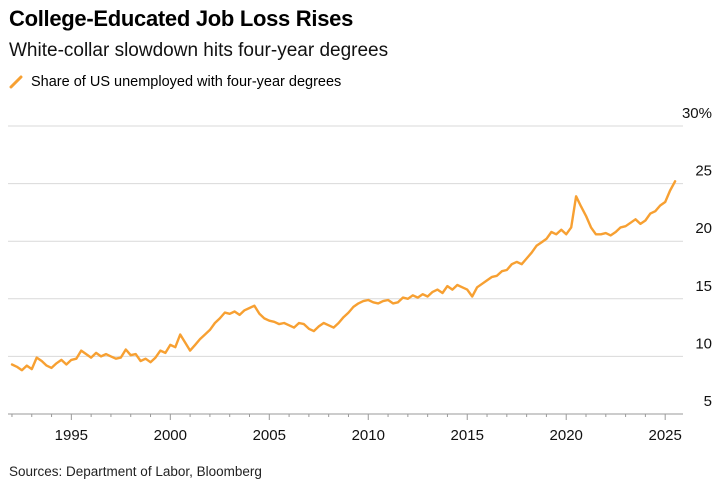 This screenshot has height=486, width=720. Describe the element at coordinates (269, 435) in the screenshot. I see `x-tick-label-2005: 2005` at that location.